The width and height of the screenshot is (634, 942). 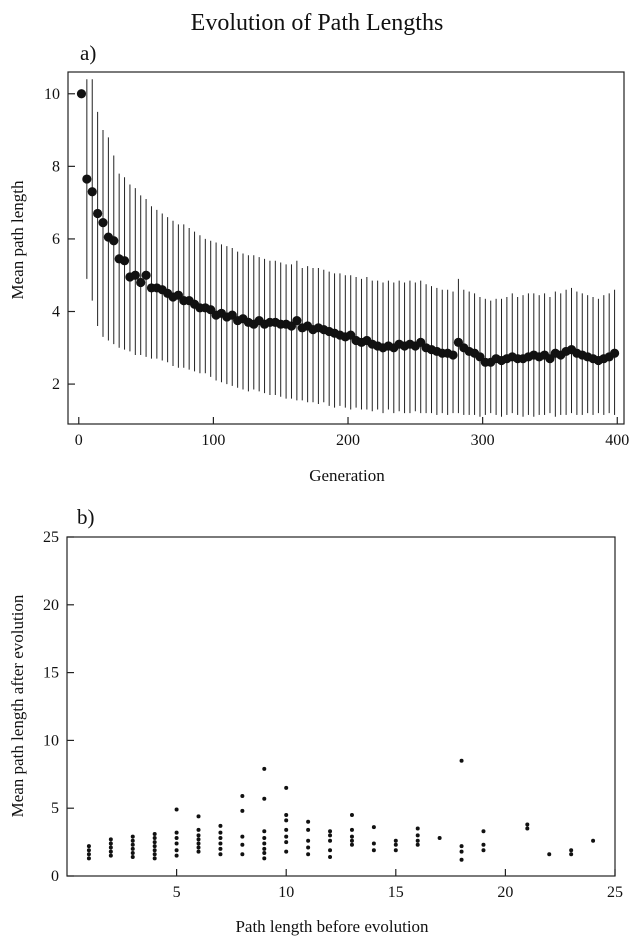 I want to click on panel-b-y-tick-label: 25, so click(x=51, y=537).